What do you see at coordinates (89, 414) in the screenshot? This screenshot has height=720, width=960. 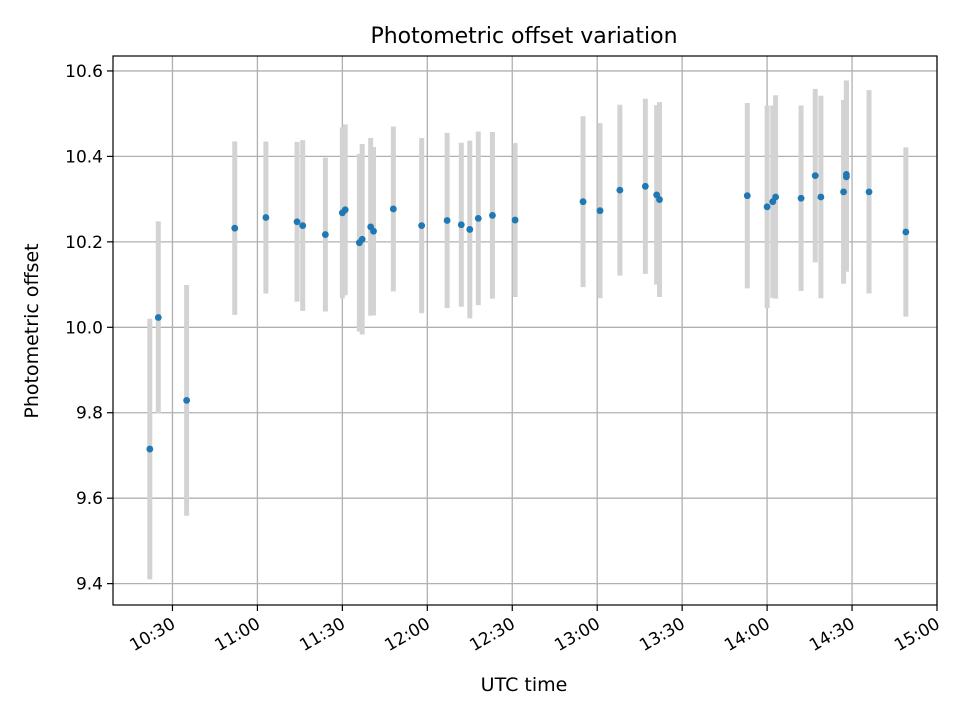 I see `y-tick-label: 9.8` at bounding box center [89, 414].